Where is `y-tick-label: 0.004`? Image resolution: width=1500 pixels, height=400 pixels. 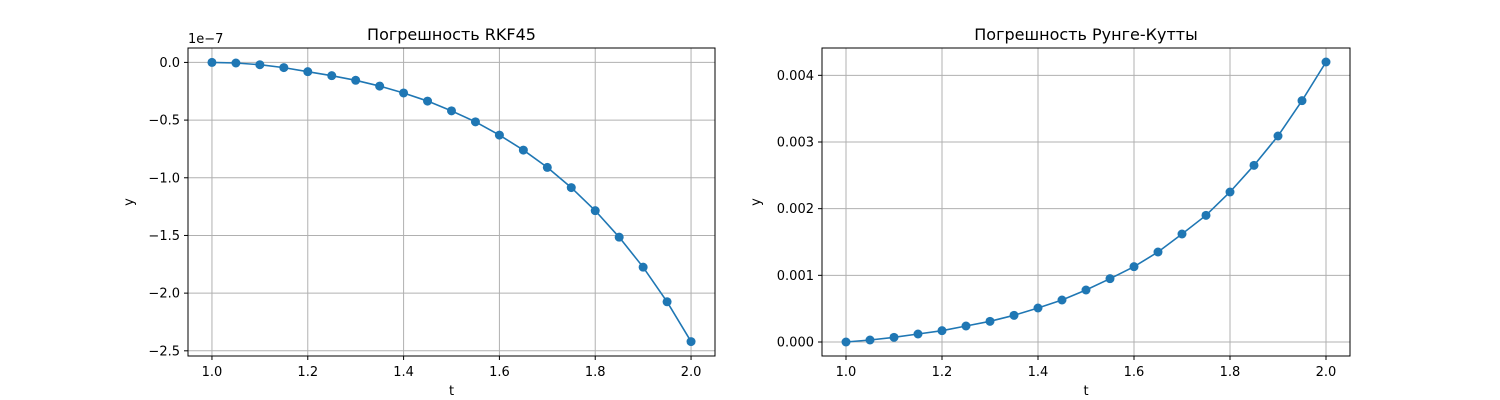 y-tick-label: 0.004 is located at coordinates (795, 76).